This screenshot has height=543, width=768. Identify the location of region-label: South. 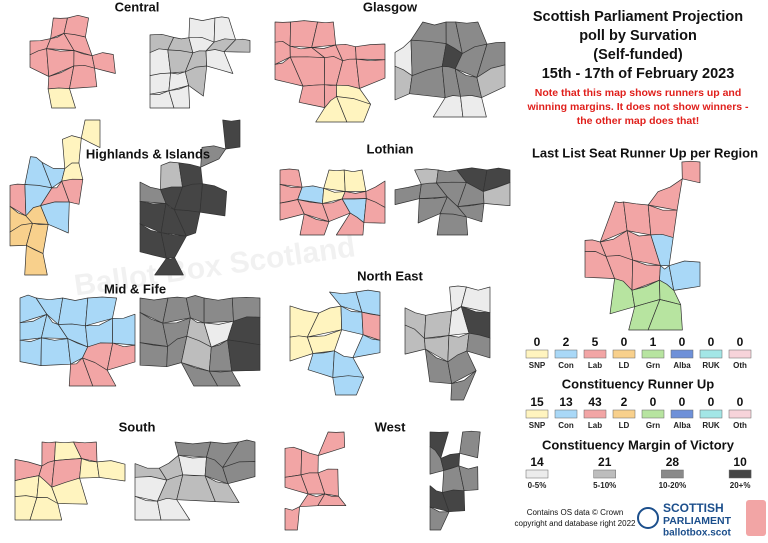
(137, 426).